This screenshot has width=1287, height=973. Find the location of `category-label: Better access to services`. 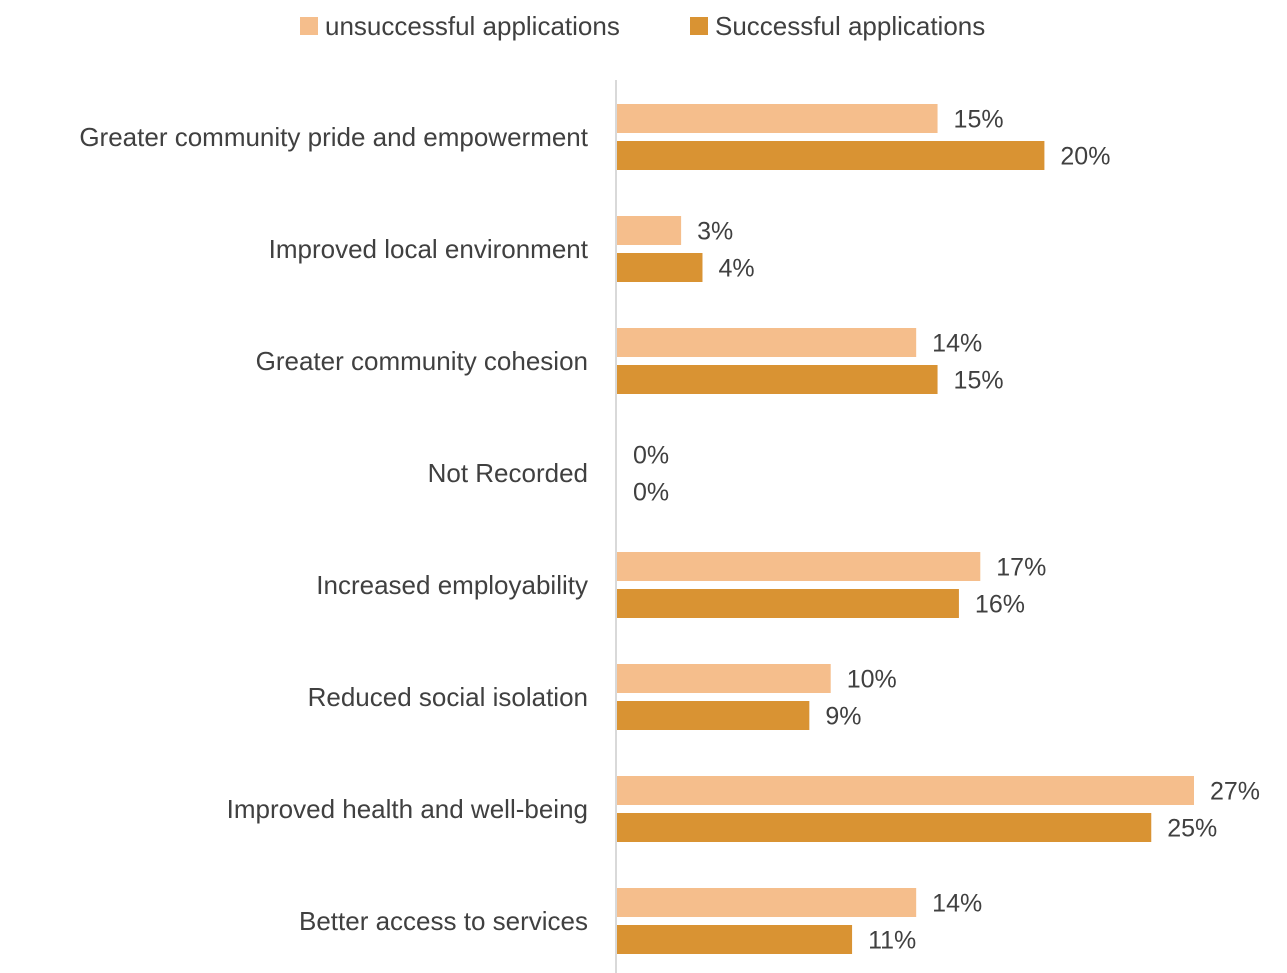

category-label: Better access to services is located at coordinates (443, 921).